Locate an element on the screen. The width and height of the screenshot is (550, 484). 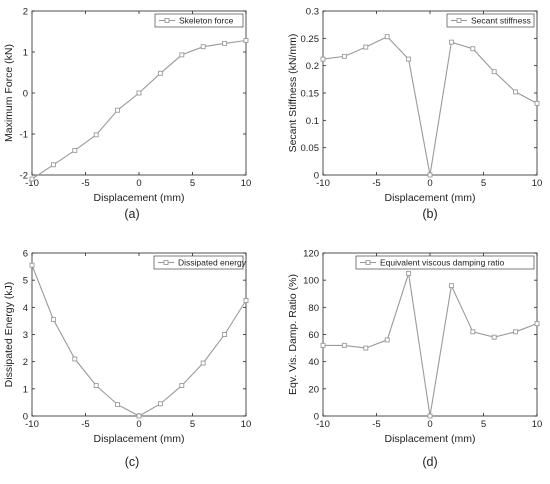
y-tick-label: 60 is located at coordinates (313, 335).